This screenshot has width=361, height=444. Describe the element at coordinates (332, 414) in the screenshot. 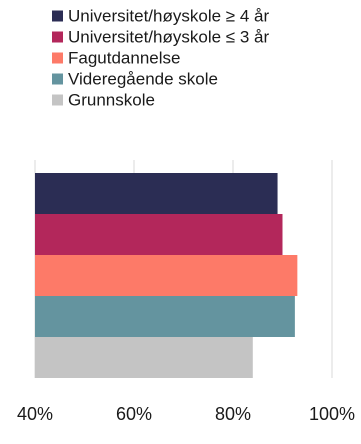

I see `x-tick-label-3: 100%` at that location.